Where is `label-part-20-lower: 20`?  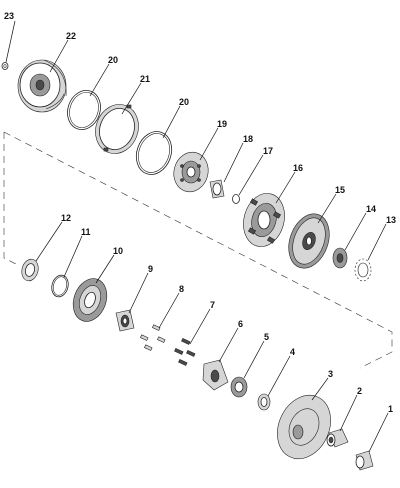
label-part-20-lower: 20 is located at coordinates (184, 102).